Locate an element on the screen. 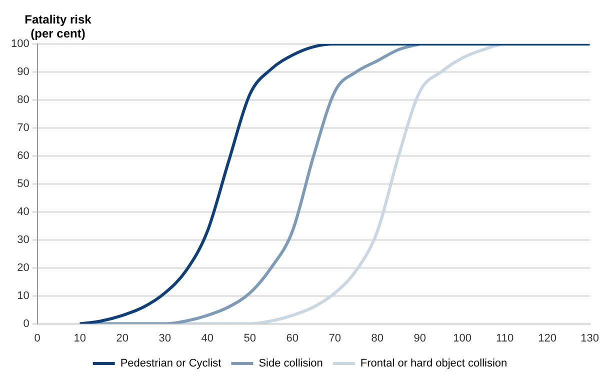  x-tick-label: 30 is located at coordinates (164, 338).